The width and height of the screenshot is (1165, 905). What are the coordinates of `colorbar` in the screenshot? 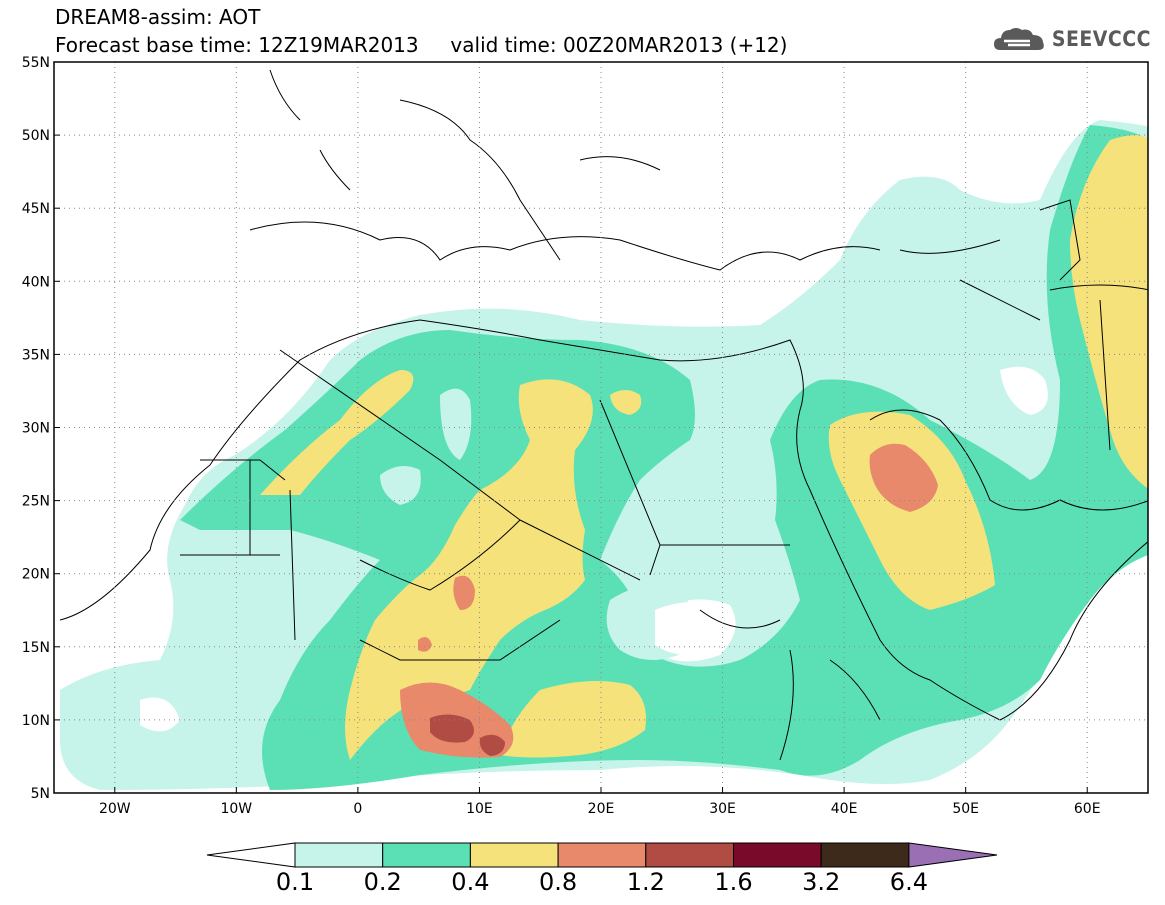 It's located at (602, 855).